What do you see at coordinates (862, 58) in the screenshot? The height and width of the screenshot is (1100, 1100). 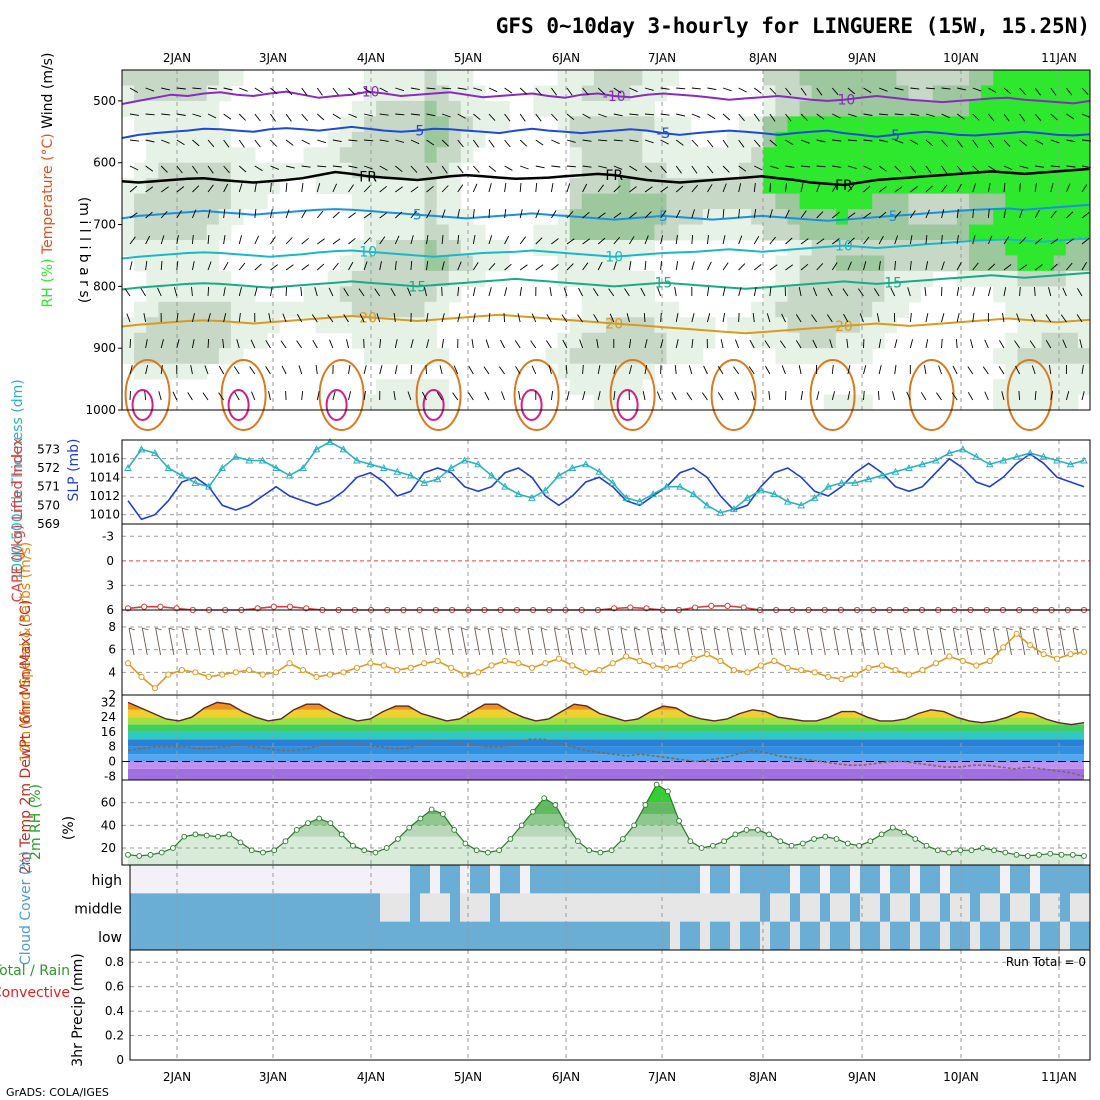 I see `date-label-top: 9JAN` at bounding box center [862, 58].